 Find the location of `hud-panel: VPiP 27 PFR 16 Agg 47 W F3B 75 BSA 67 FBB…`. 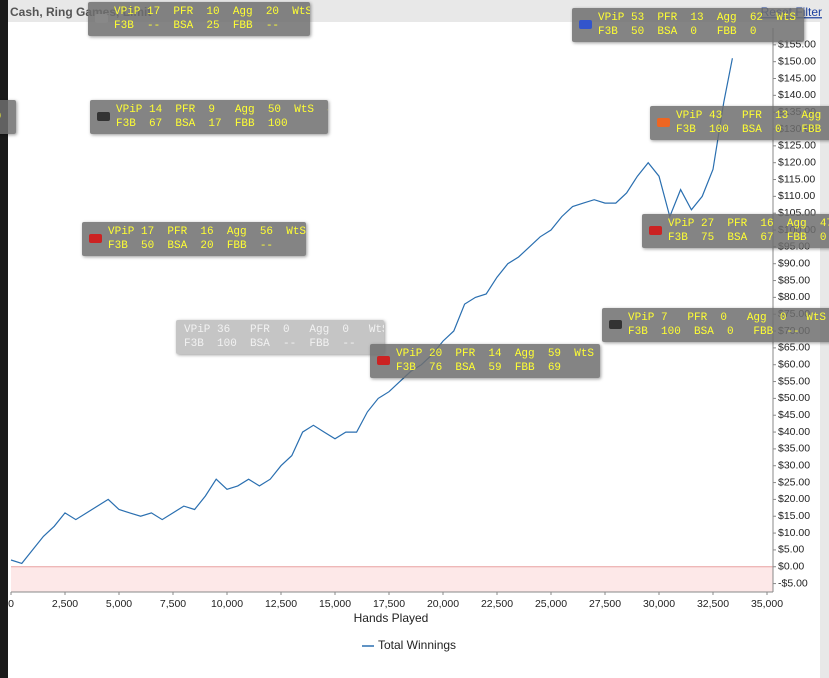

hud-panel: VPiP 27 PFR 16 Agg 47 W F3B 75 BSA 67 FBB… is located at coordinates (735, 231).